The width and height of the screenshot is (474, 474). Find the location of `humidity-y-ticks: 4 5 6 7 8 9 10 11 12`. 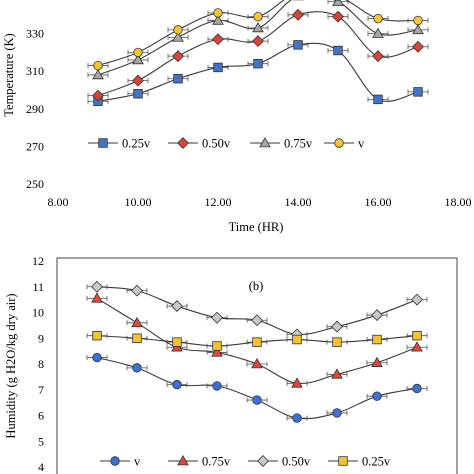

humidity-y-ticks: 4 5 6 7 8 9 10 11 12 is located at coordinates (38, 364).